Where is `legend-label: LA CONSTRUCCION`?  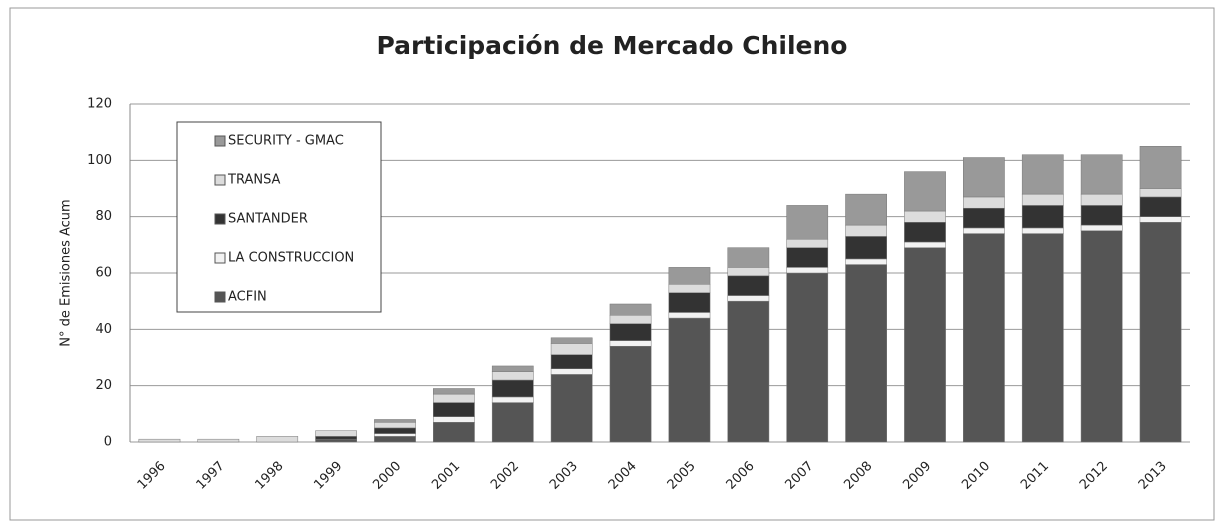 legend-label: LA CONSTRUCCION is located at coordinates (291, 258).